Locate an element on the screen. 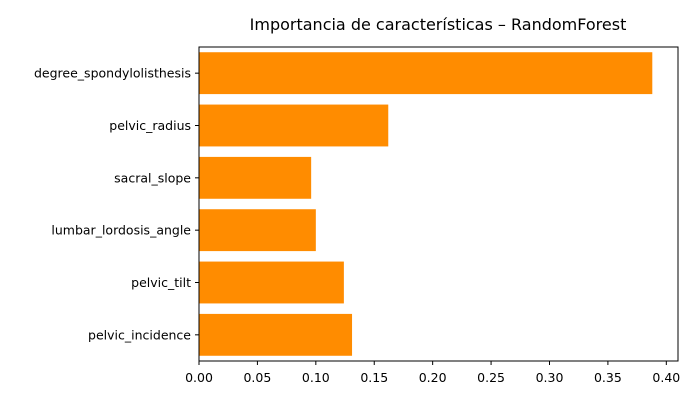 The height and width of the screenshot is (404, 700). x-tick-label: 0.35 is located at coordinates (608, 377).